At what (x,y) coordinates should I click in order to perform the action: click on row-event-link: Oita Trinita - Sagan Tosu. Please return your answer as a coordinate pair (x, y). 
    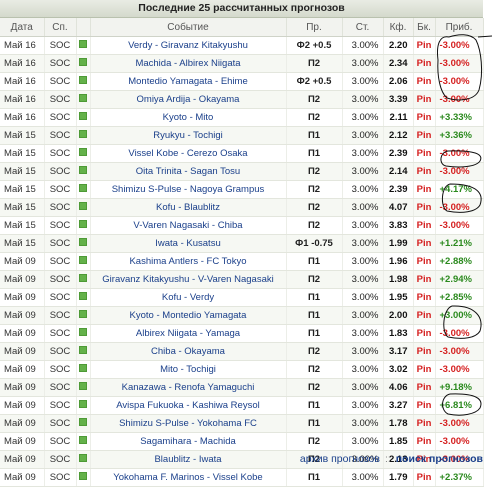
    Looking at the image, I should click on (188, 171).